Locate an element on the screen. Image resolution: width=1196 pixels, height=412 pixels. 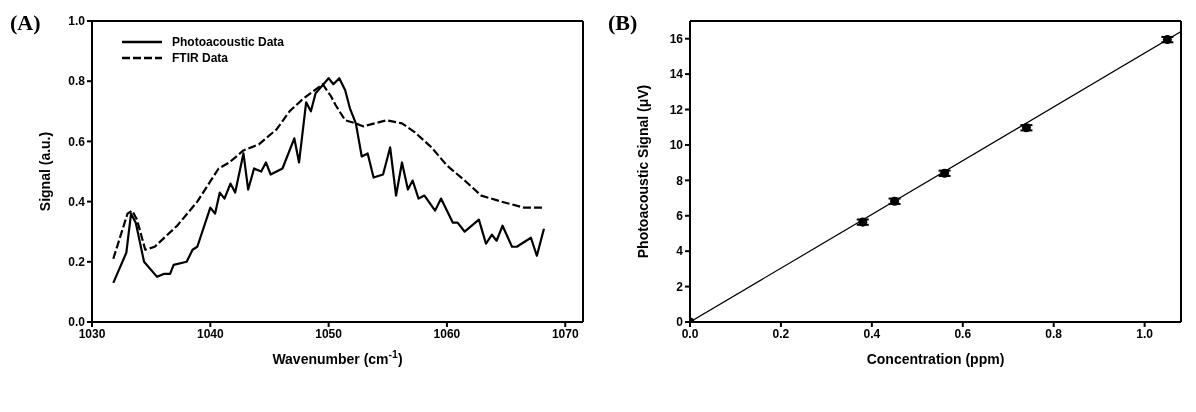
y-tick-label: 8 is located at coordinates (680, 180).